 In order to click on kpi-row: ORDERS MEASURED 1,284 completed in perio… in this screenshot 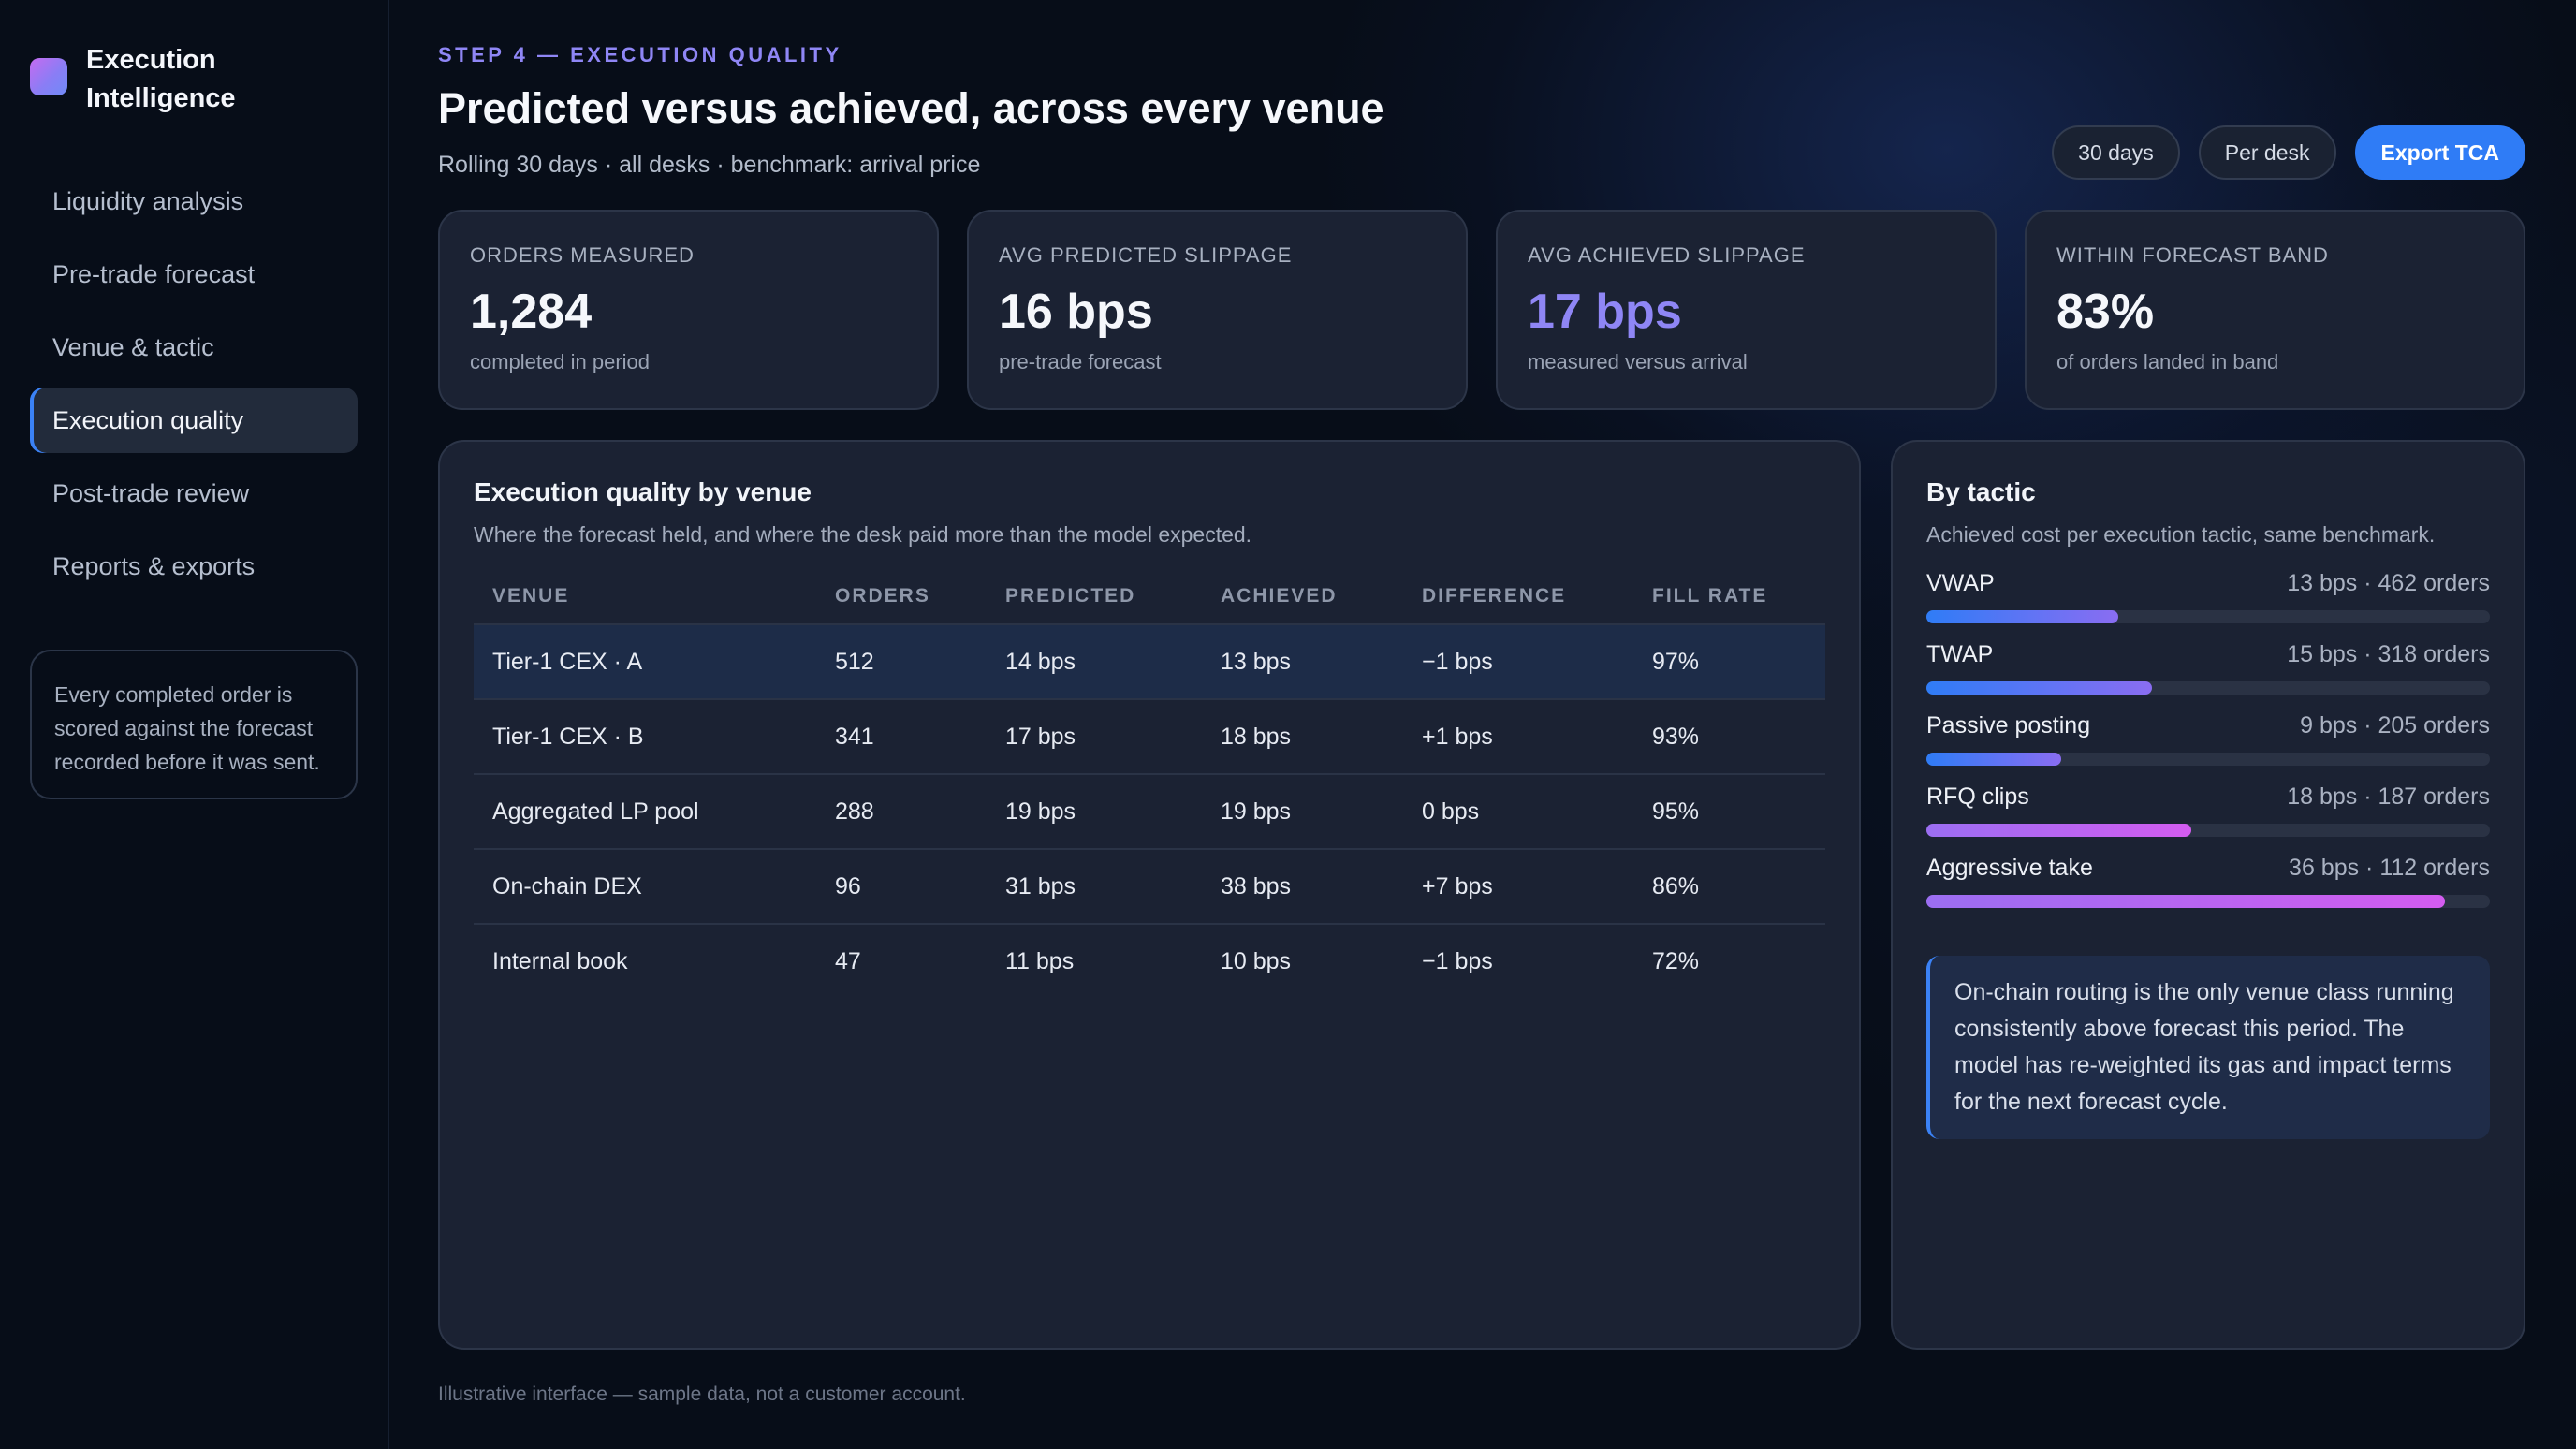, I will do `click(1481, 310)`.